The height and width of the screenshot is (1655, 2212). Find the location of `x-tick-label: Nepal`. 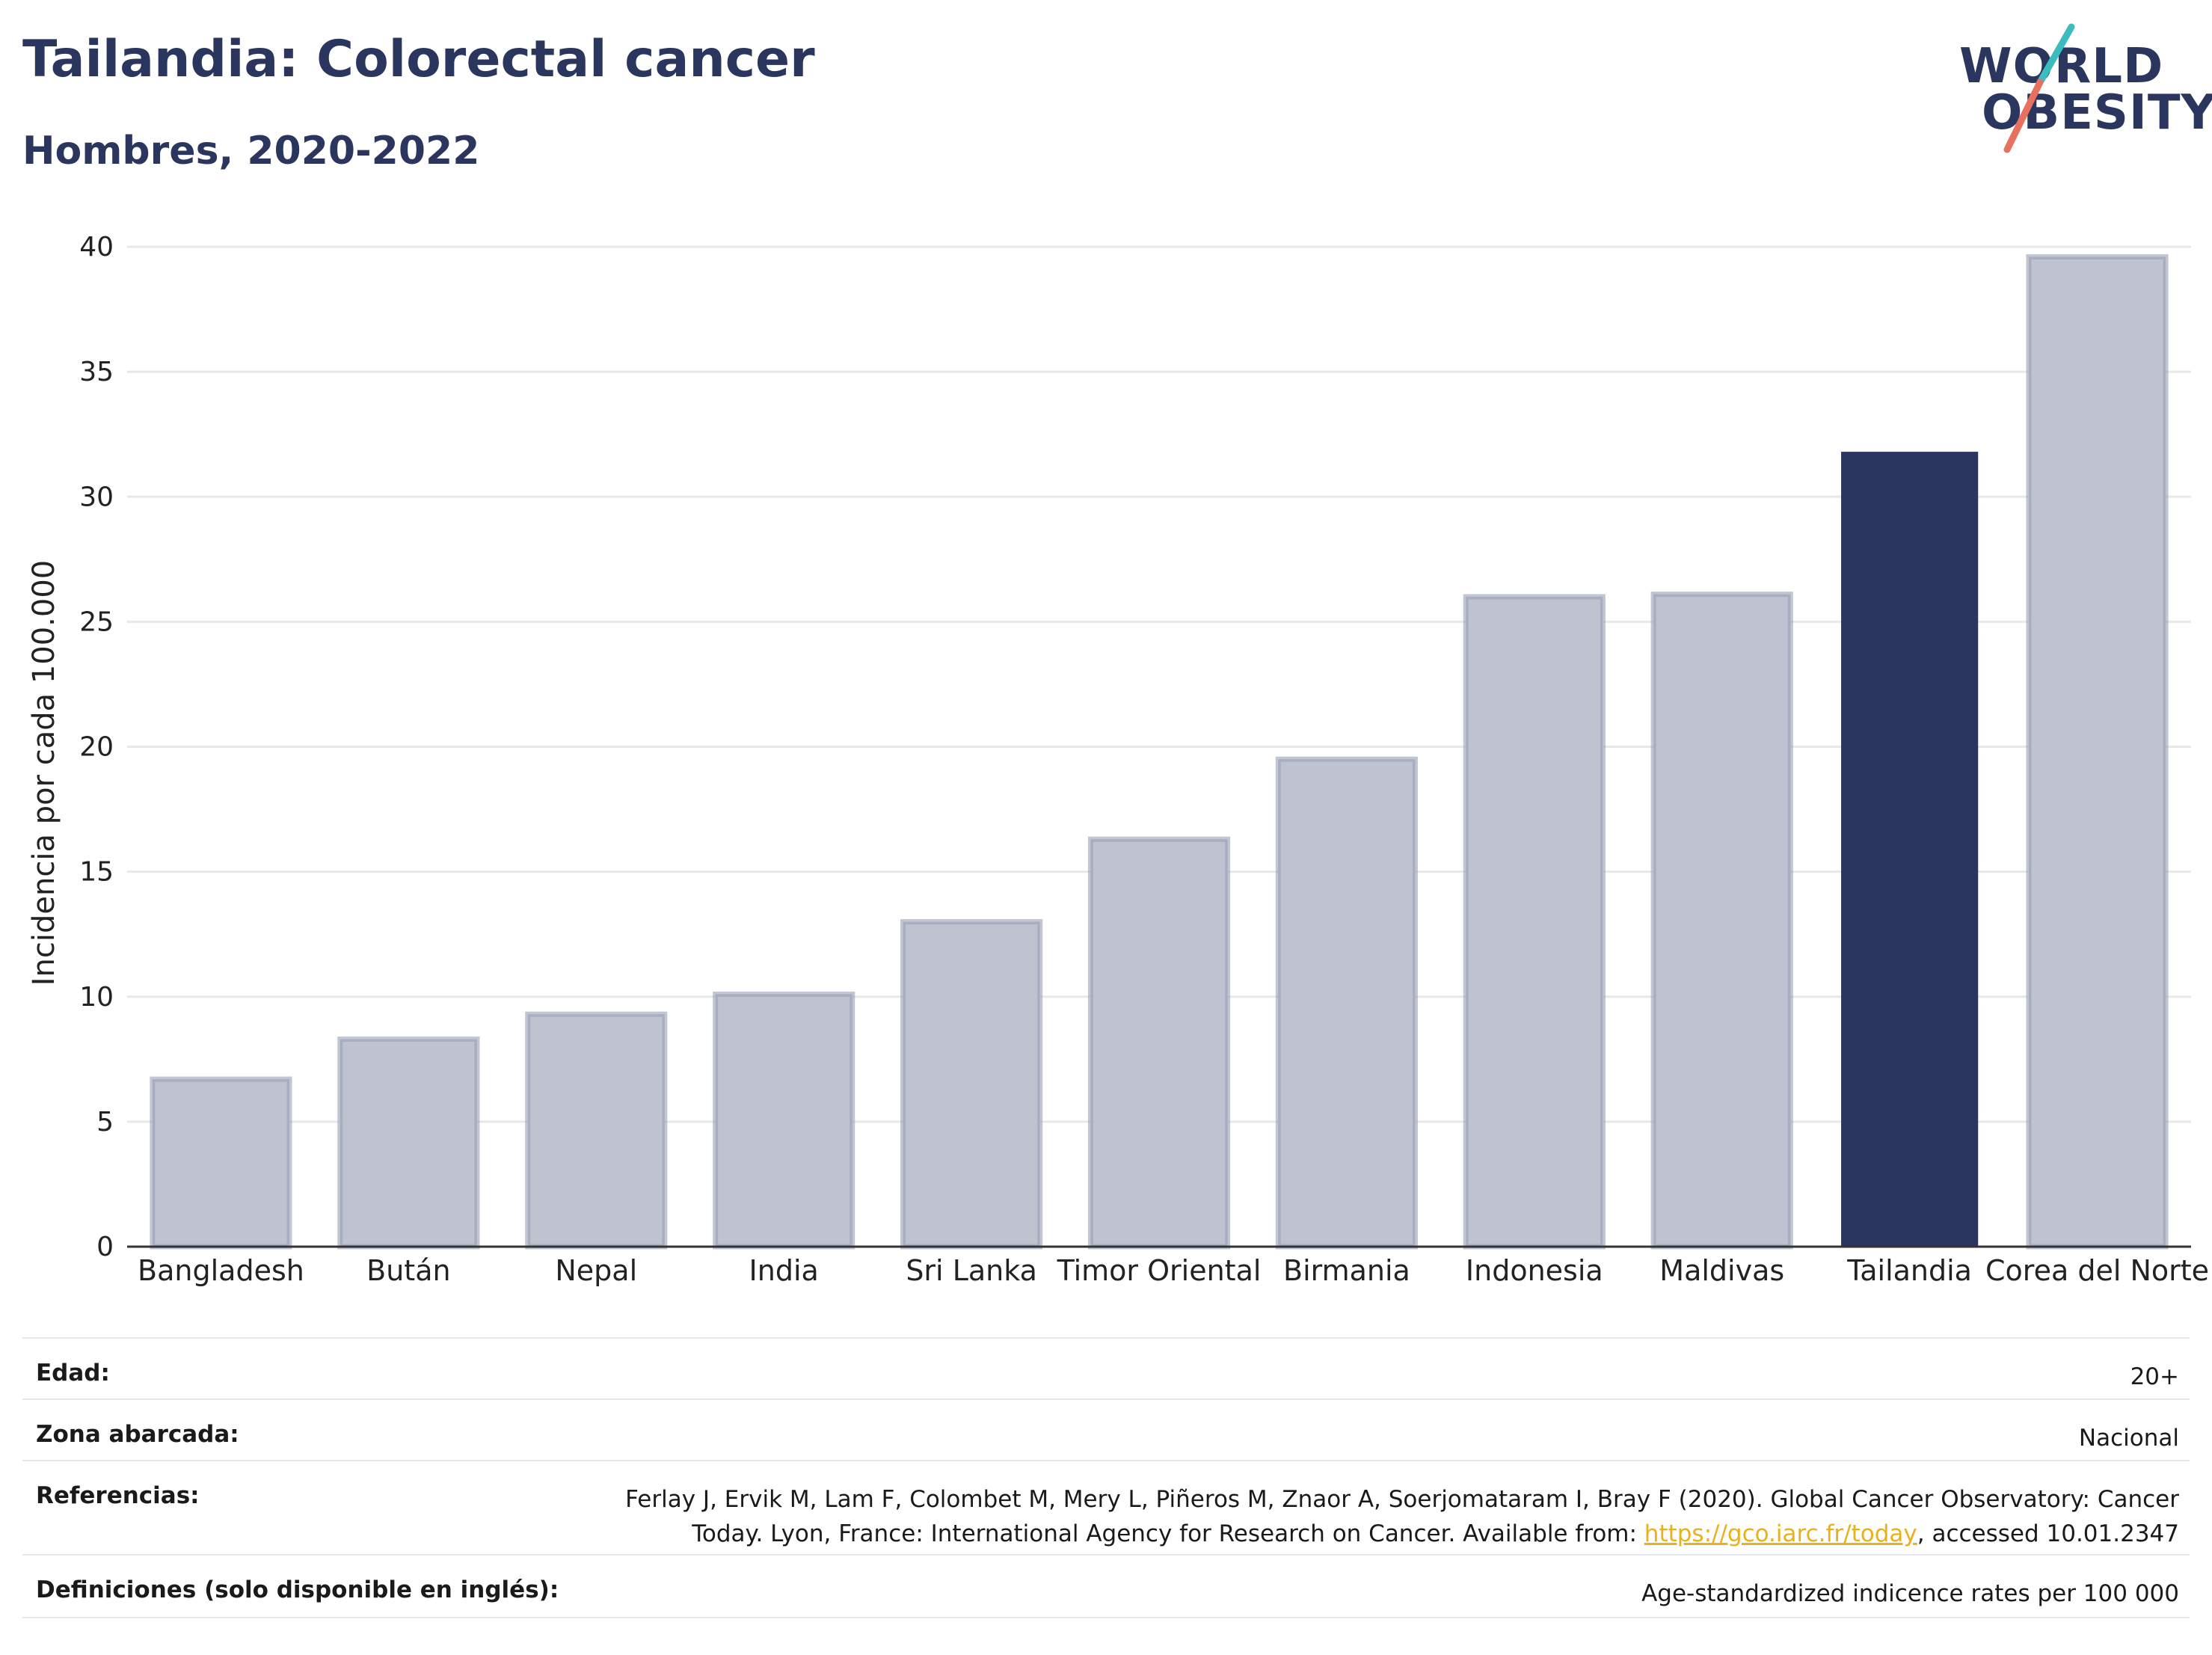

x-tick-label: Nepal is located at coordinates (596, 1270).